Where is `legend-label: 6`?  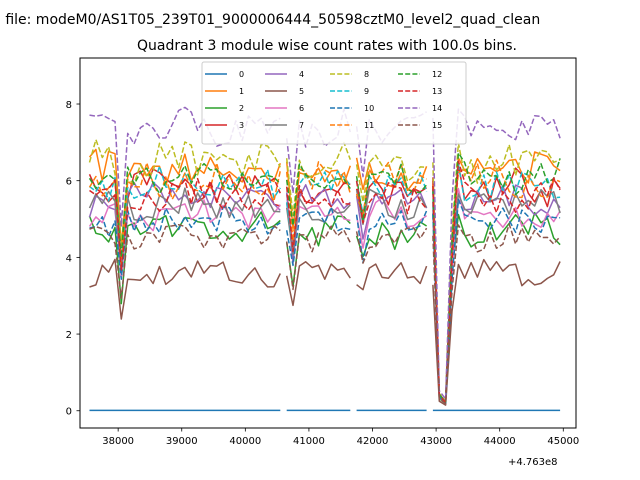 legend-label: 6 is located at coordinates (301, 108).